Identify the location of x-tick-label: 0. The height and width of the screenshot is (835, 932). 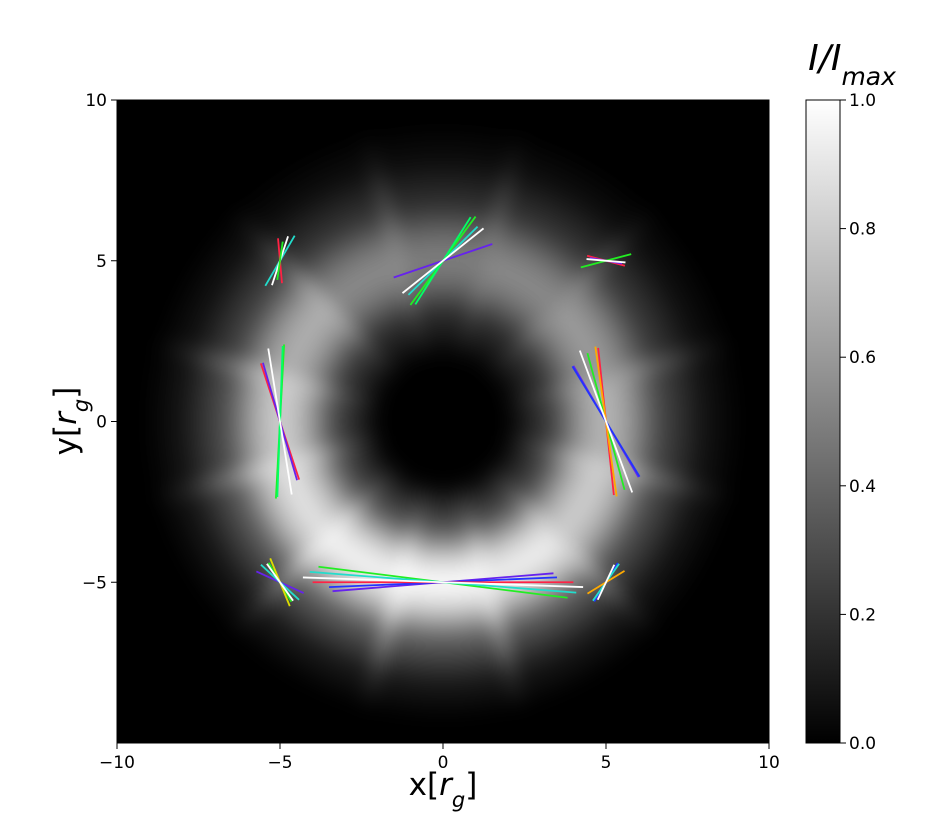
(443, 763).